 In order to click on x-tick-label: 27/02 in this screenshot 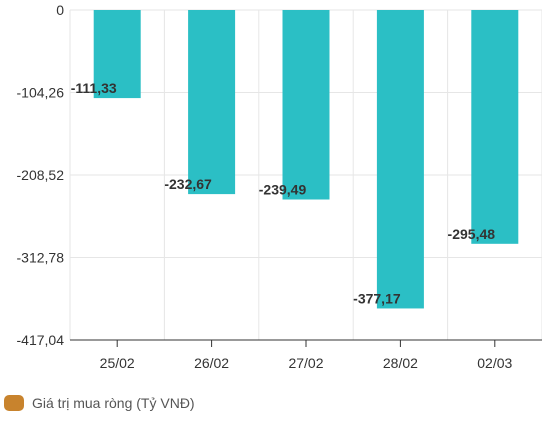, I will do `click(305, 363)`.